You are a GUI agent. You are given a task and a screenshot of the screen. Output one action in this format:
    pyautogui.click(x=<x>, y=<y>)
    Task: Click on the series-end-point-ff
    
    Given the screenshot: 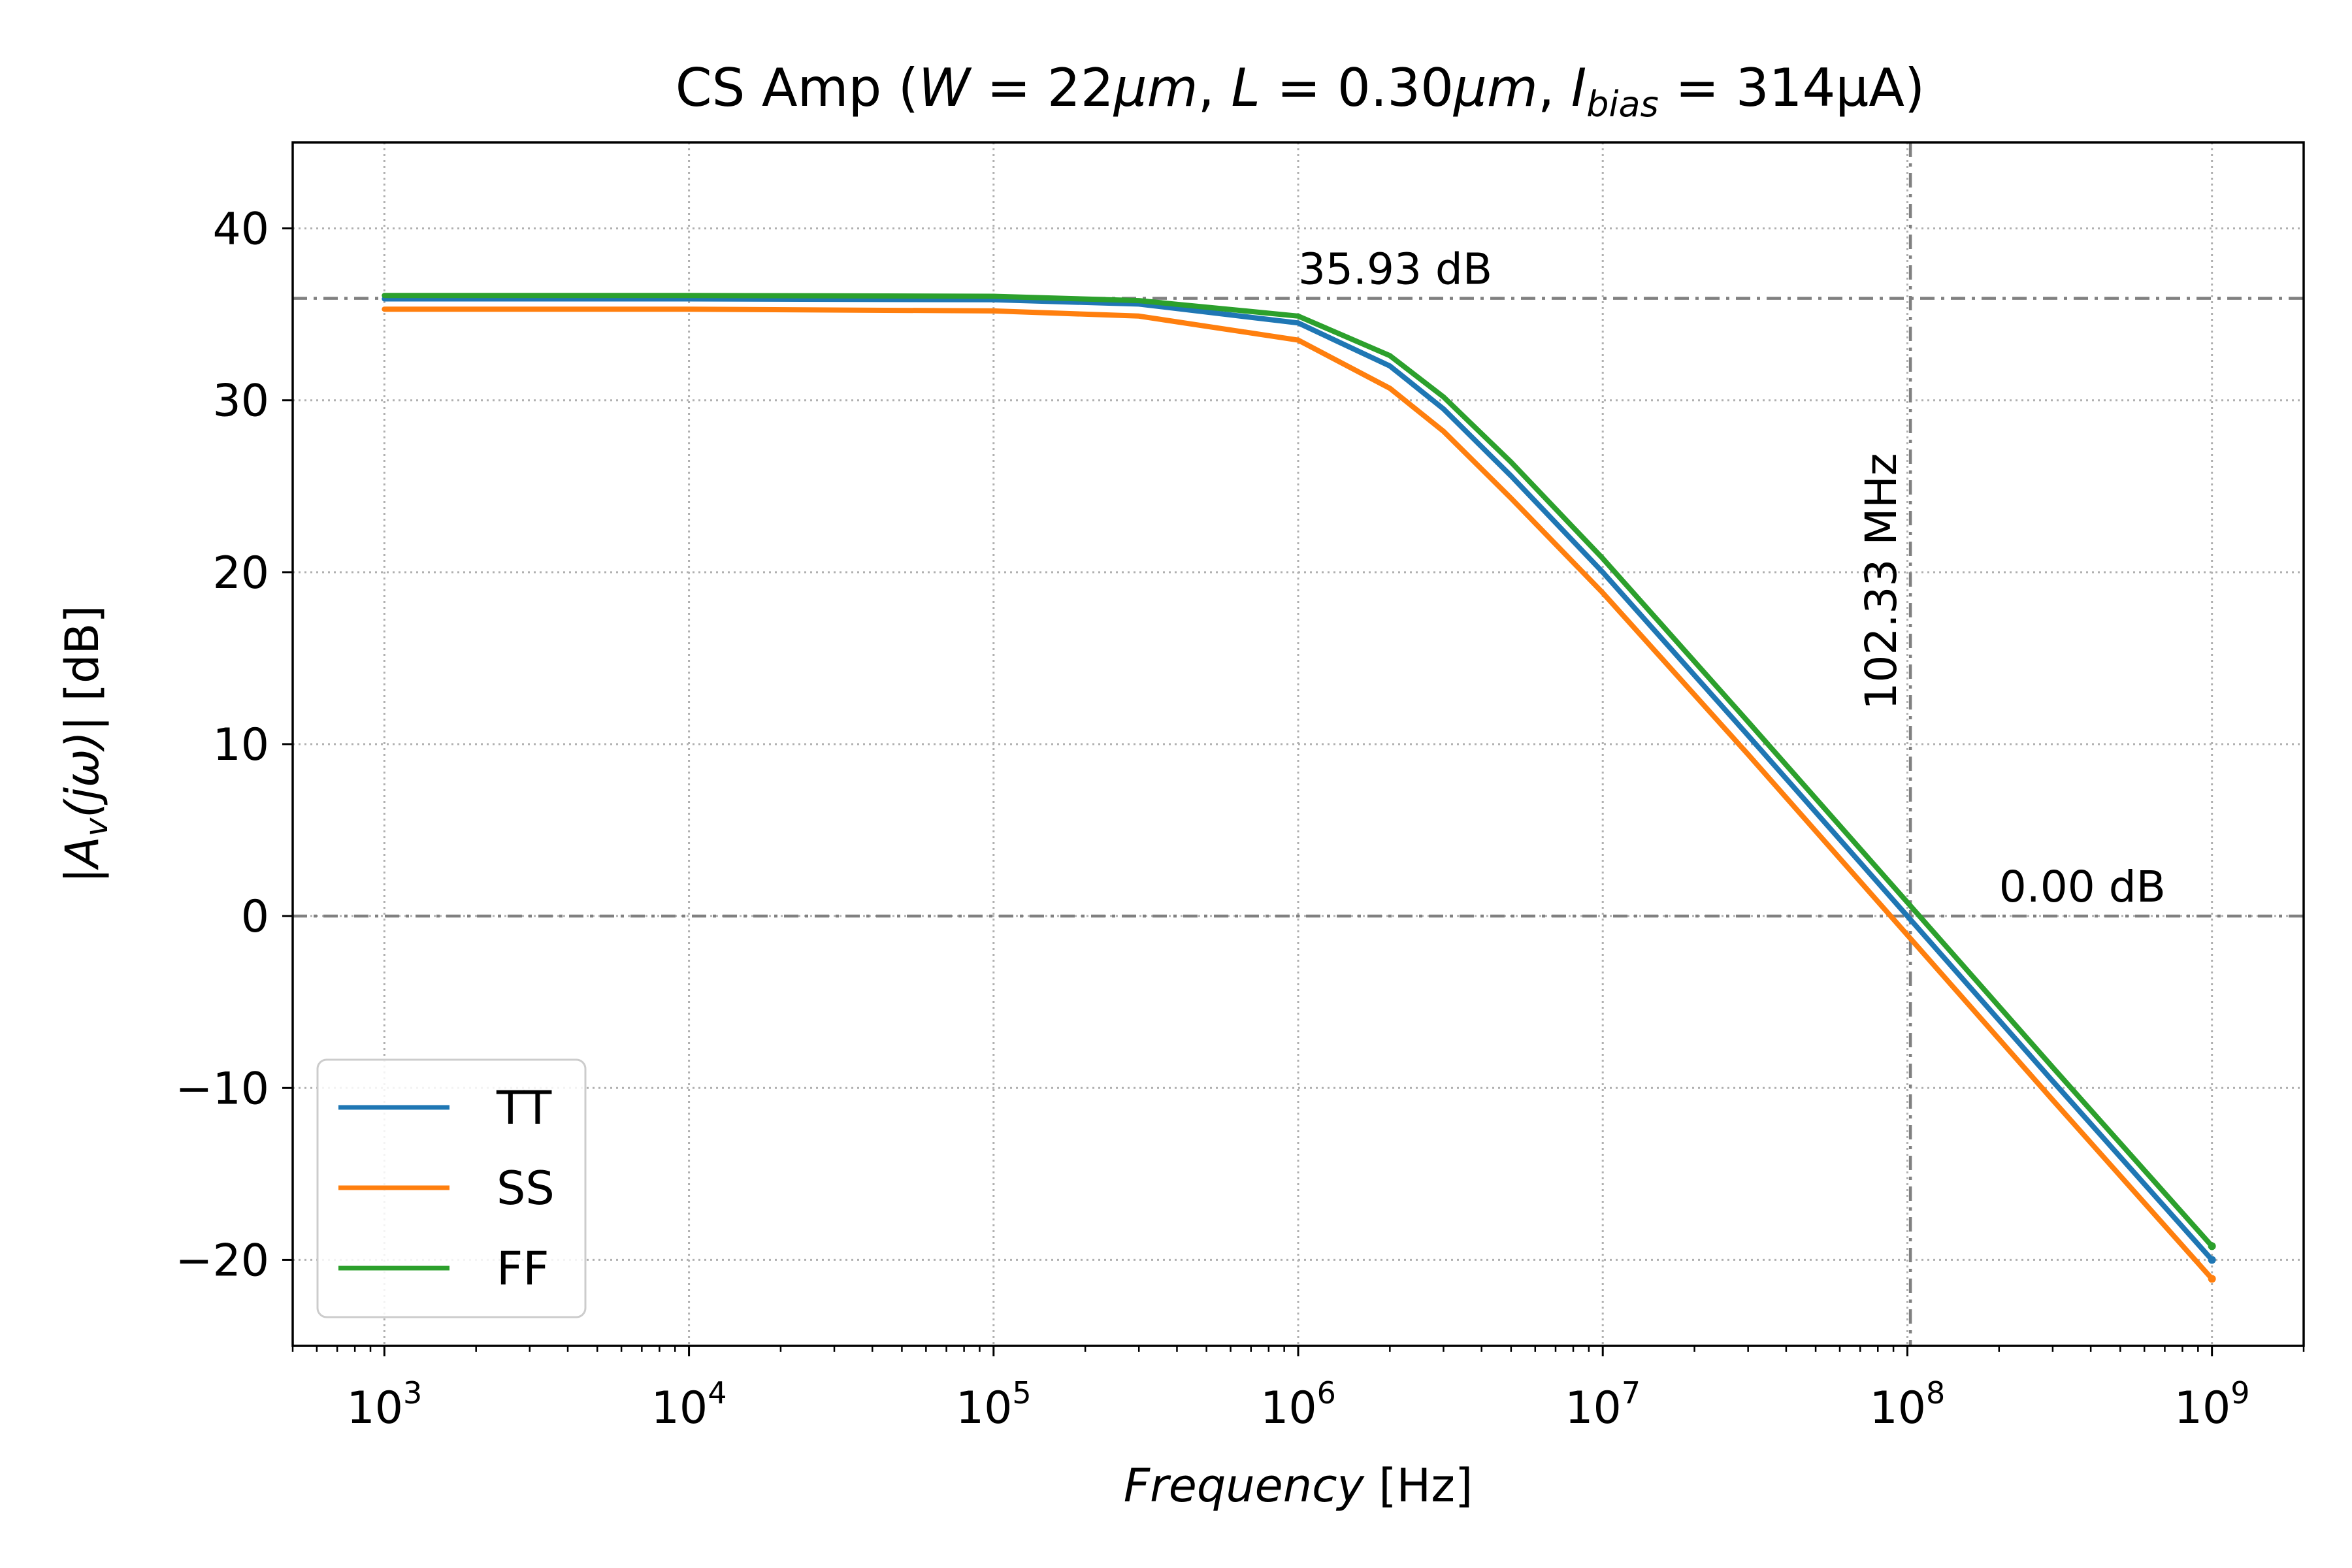 What is the action you would take?
    pyautogui.click(x=2212, y=1246)
    